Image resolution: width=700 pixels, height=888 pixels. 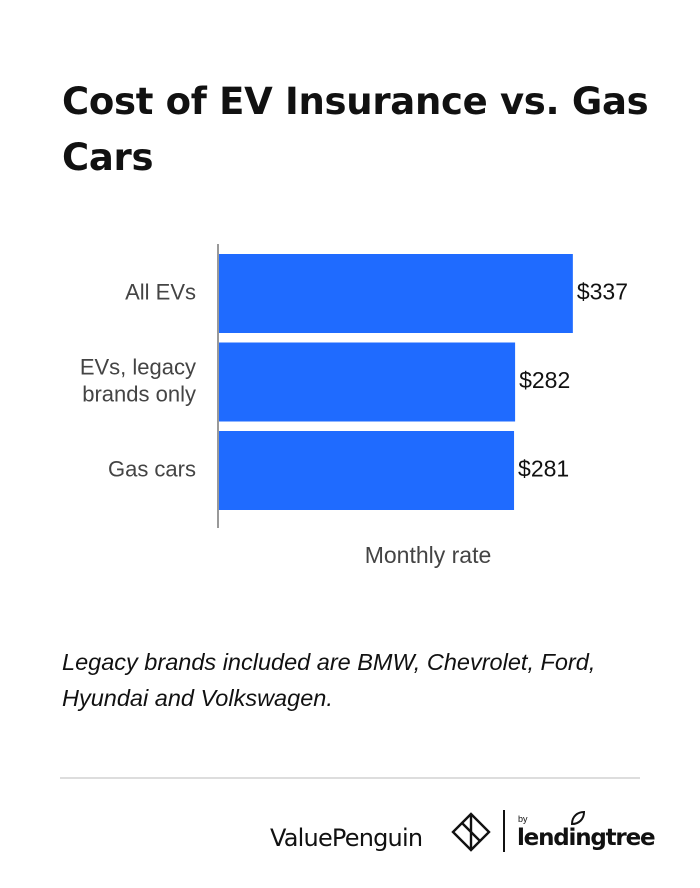 I want to click on lendingtree-wordmark: lendingtree, so click(x=586, y=838).